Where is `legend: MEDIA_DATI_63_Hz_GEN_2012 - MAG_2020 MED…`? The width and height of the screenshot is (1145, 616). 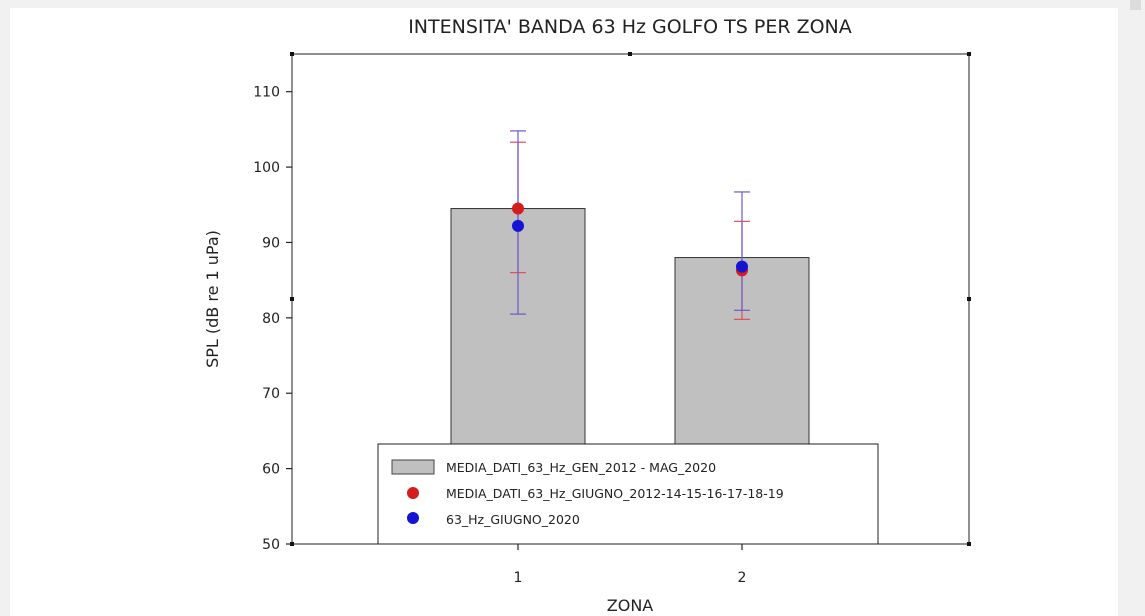
legend: MEDIA_DATI_63_Hz_GEN_2012 - MAG_2020 MED… is located at coordinates (628, 494).